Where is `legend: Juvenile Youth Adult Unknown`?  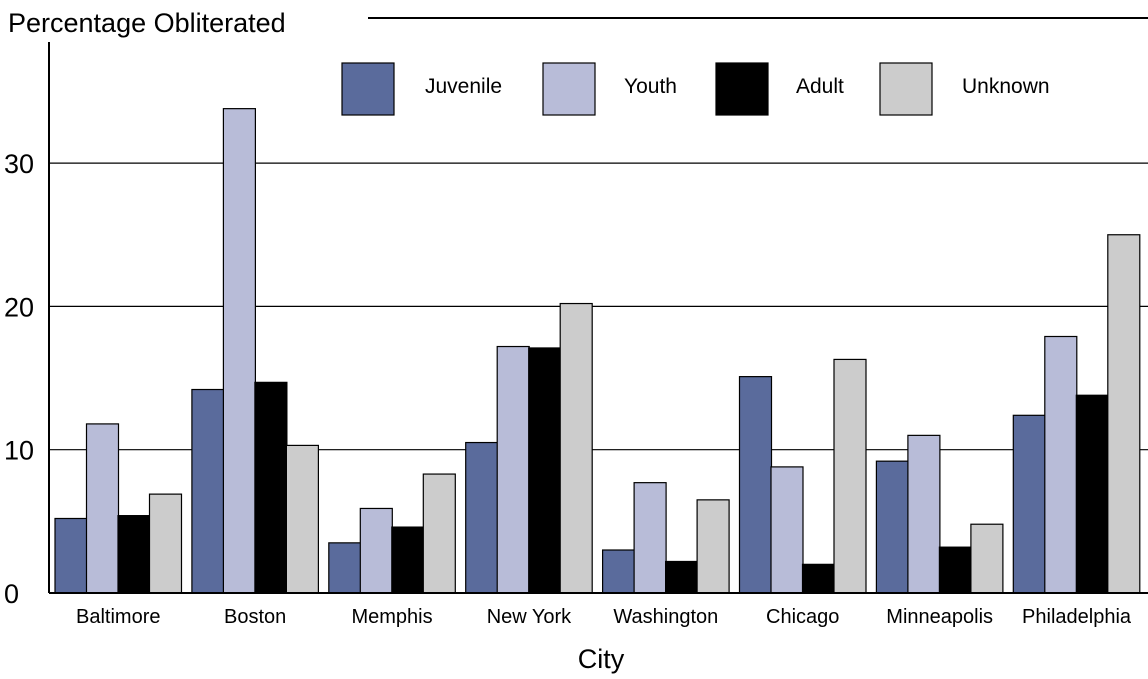 legend: Juvenile Youth Adult Unknown is located at coordinates (695, 89).